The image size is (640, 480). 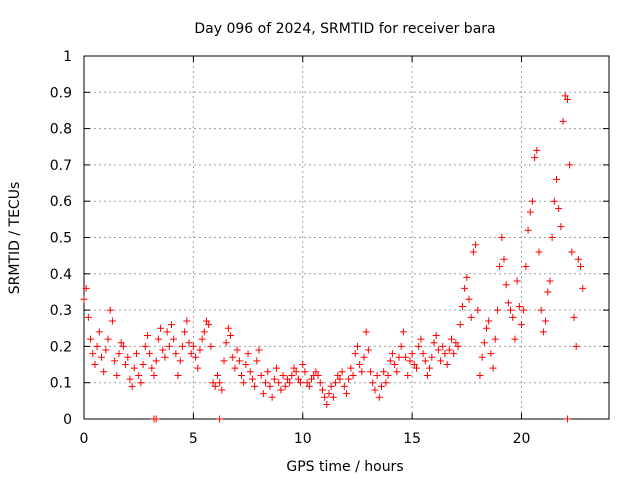 I want to click on y-tick-label: 0.3, so click(x=61, y=311).